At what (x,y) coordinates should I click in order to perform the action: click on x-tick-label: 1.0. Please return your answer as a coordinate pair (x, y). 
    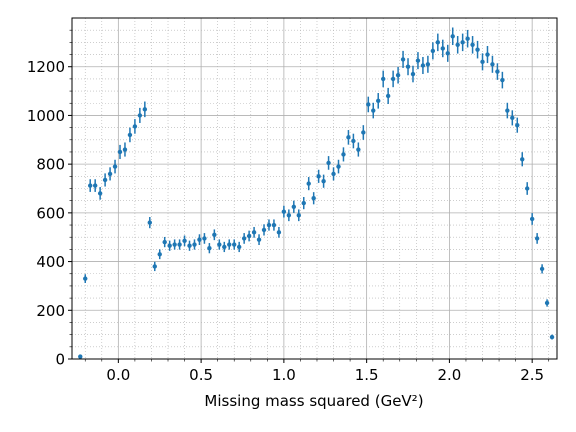
    Looking at the image, I should click on (284, 375).